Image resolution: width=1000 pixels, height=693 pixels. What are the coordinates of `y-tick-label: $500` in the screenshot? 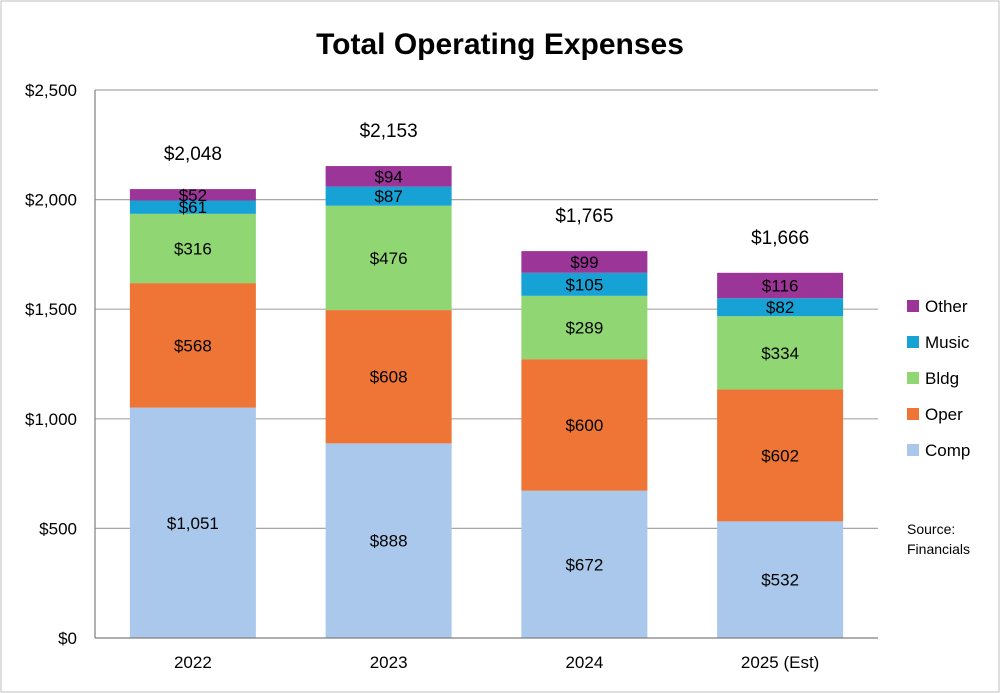 It's located at (58, 528).